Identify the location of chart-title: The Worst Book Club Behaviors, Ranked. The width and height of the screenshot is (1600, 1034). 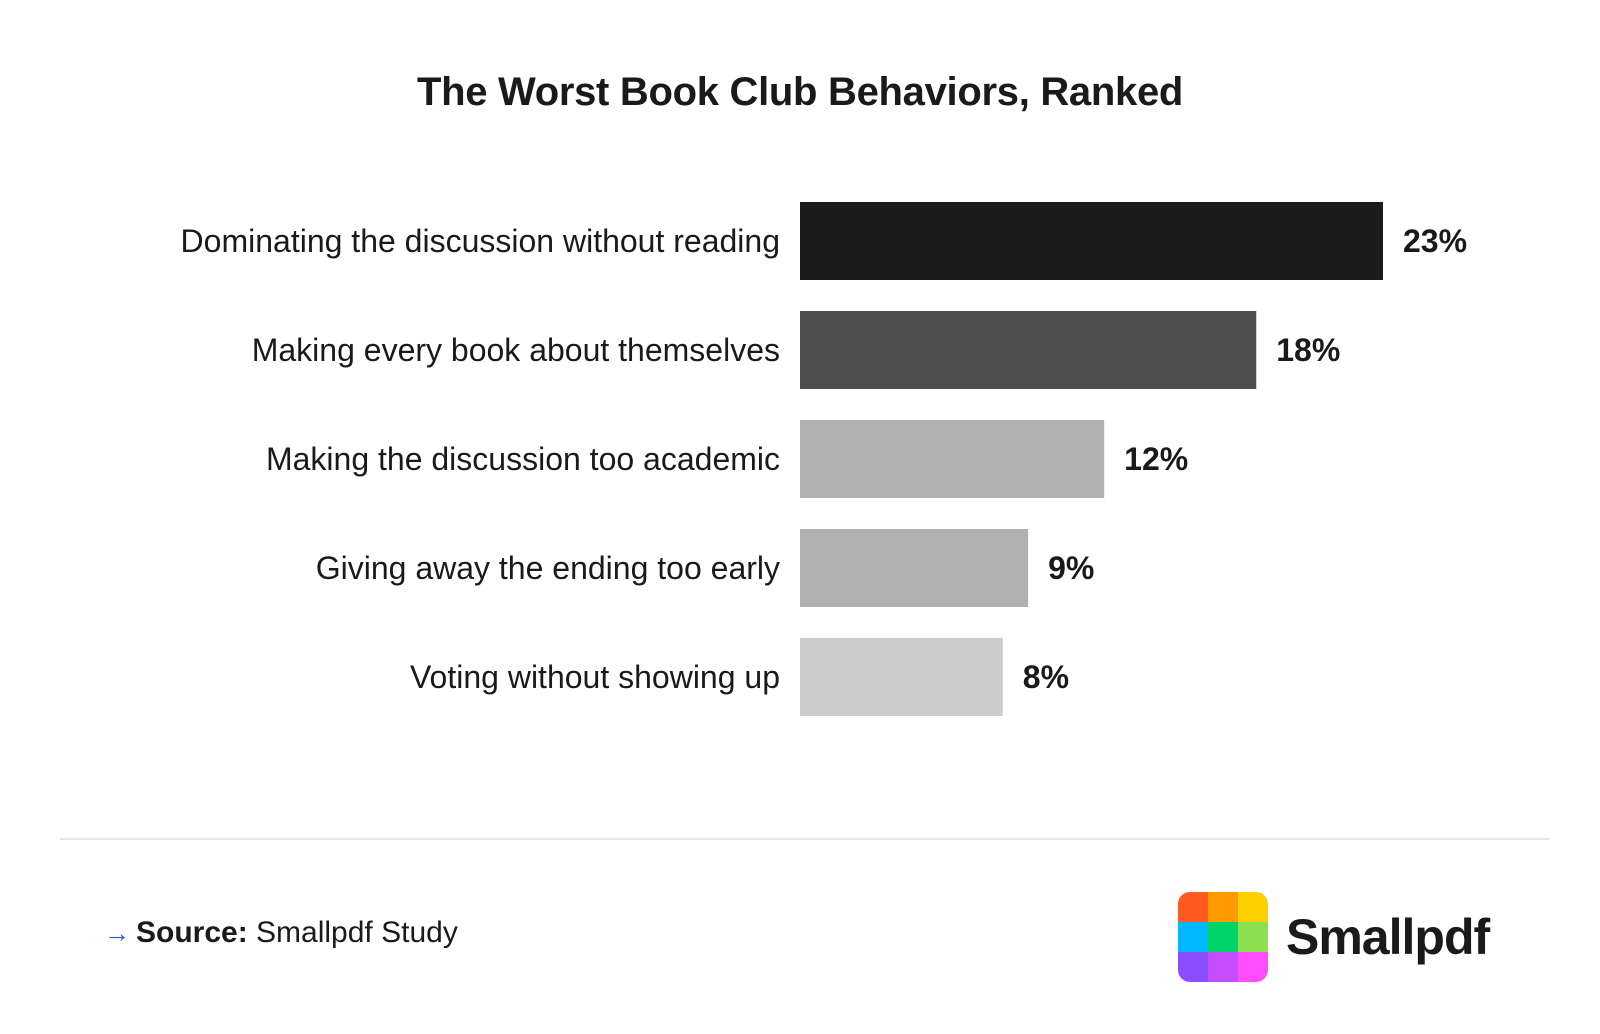
(800, 92).